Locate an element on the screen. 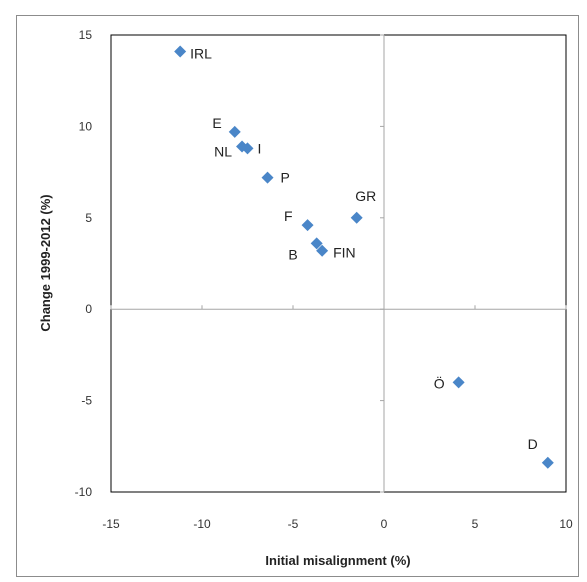 This screenshot has height=582, width=587. point-marker-b is located at coordinates (316, 243).